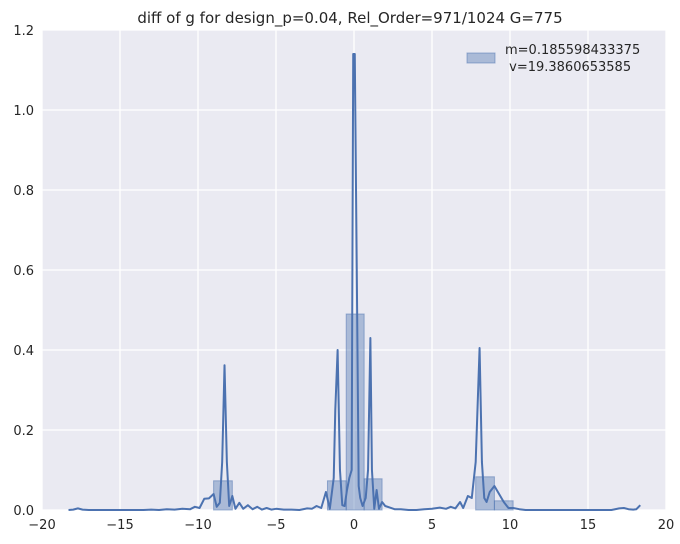 The height and width of the screenshot is (544, 680). Describe the element at coordinates (23, 351) in the screenshot. I see `y-tick-label-2: 0.4` at that location.